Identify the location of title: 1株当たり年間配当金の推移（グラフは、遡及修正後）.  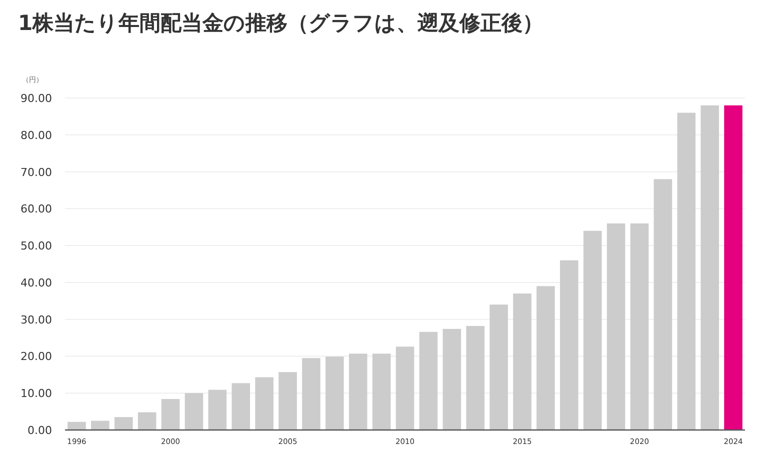
(281, 23).